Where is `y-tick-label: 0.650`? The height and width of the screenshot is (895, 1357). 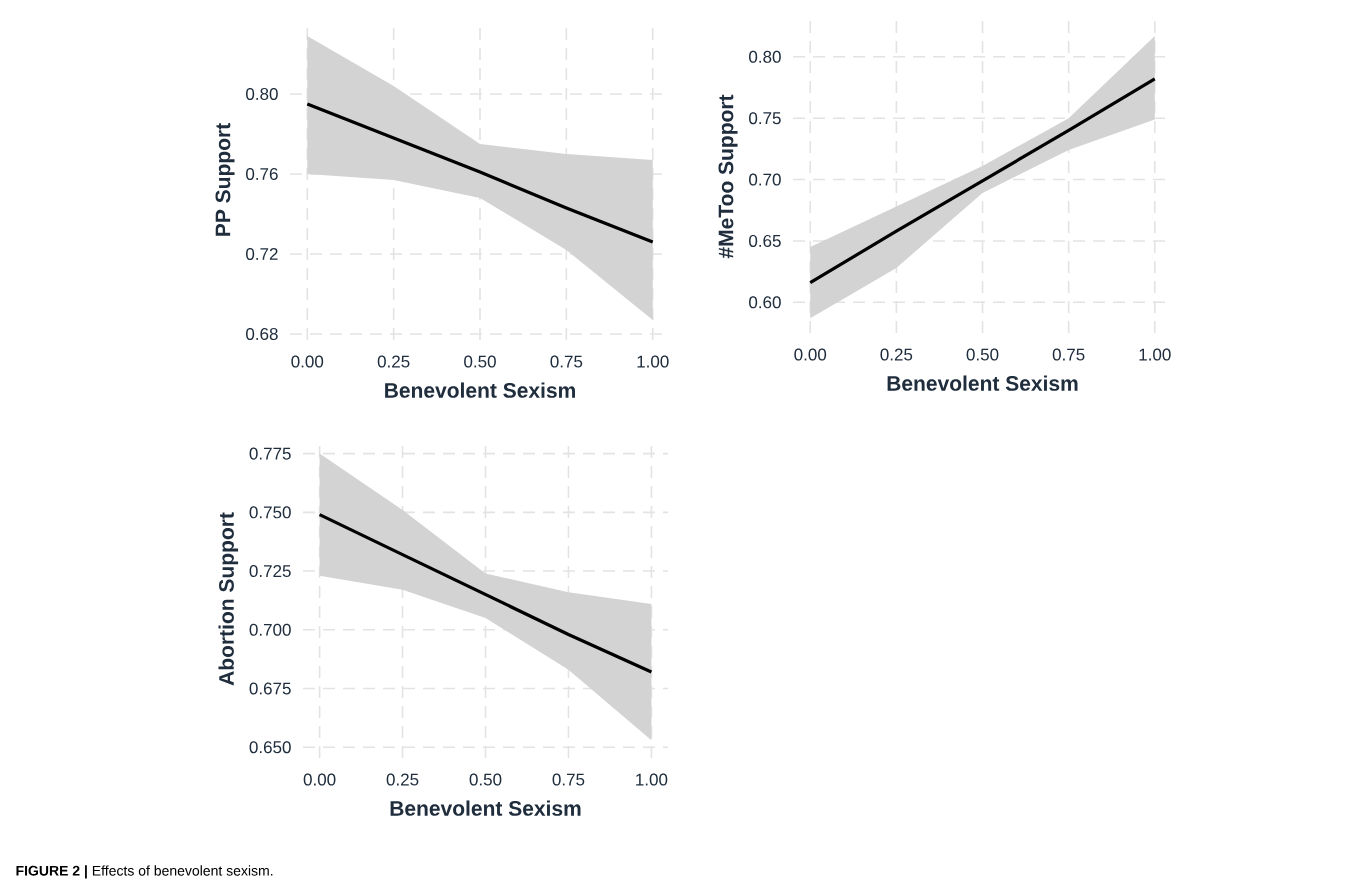 y-tick-label: 0.650 is located at coordinates (270, 747).